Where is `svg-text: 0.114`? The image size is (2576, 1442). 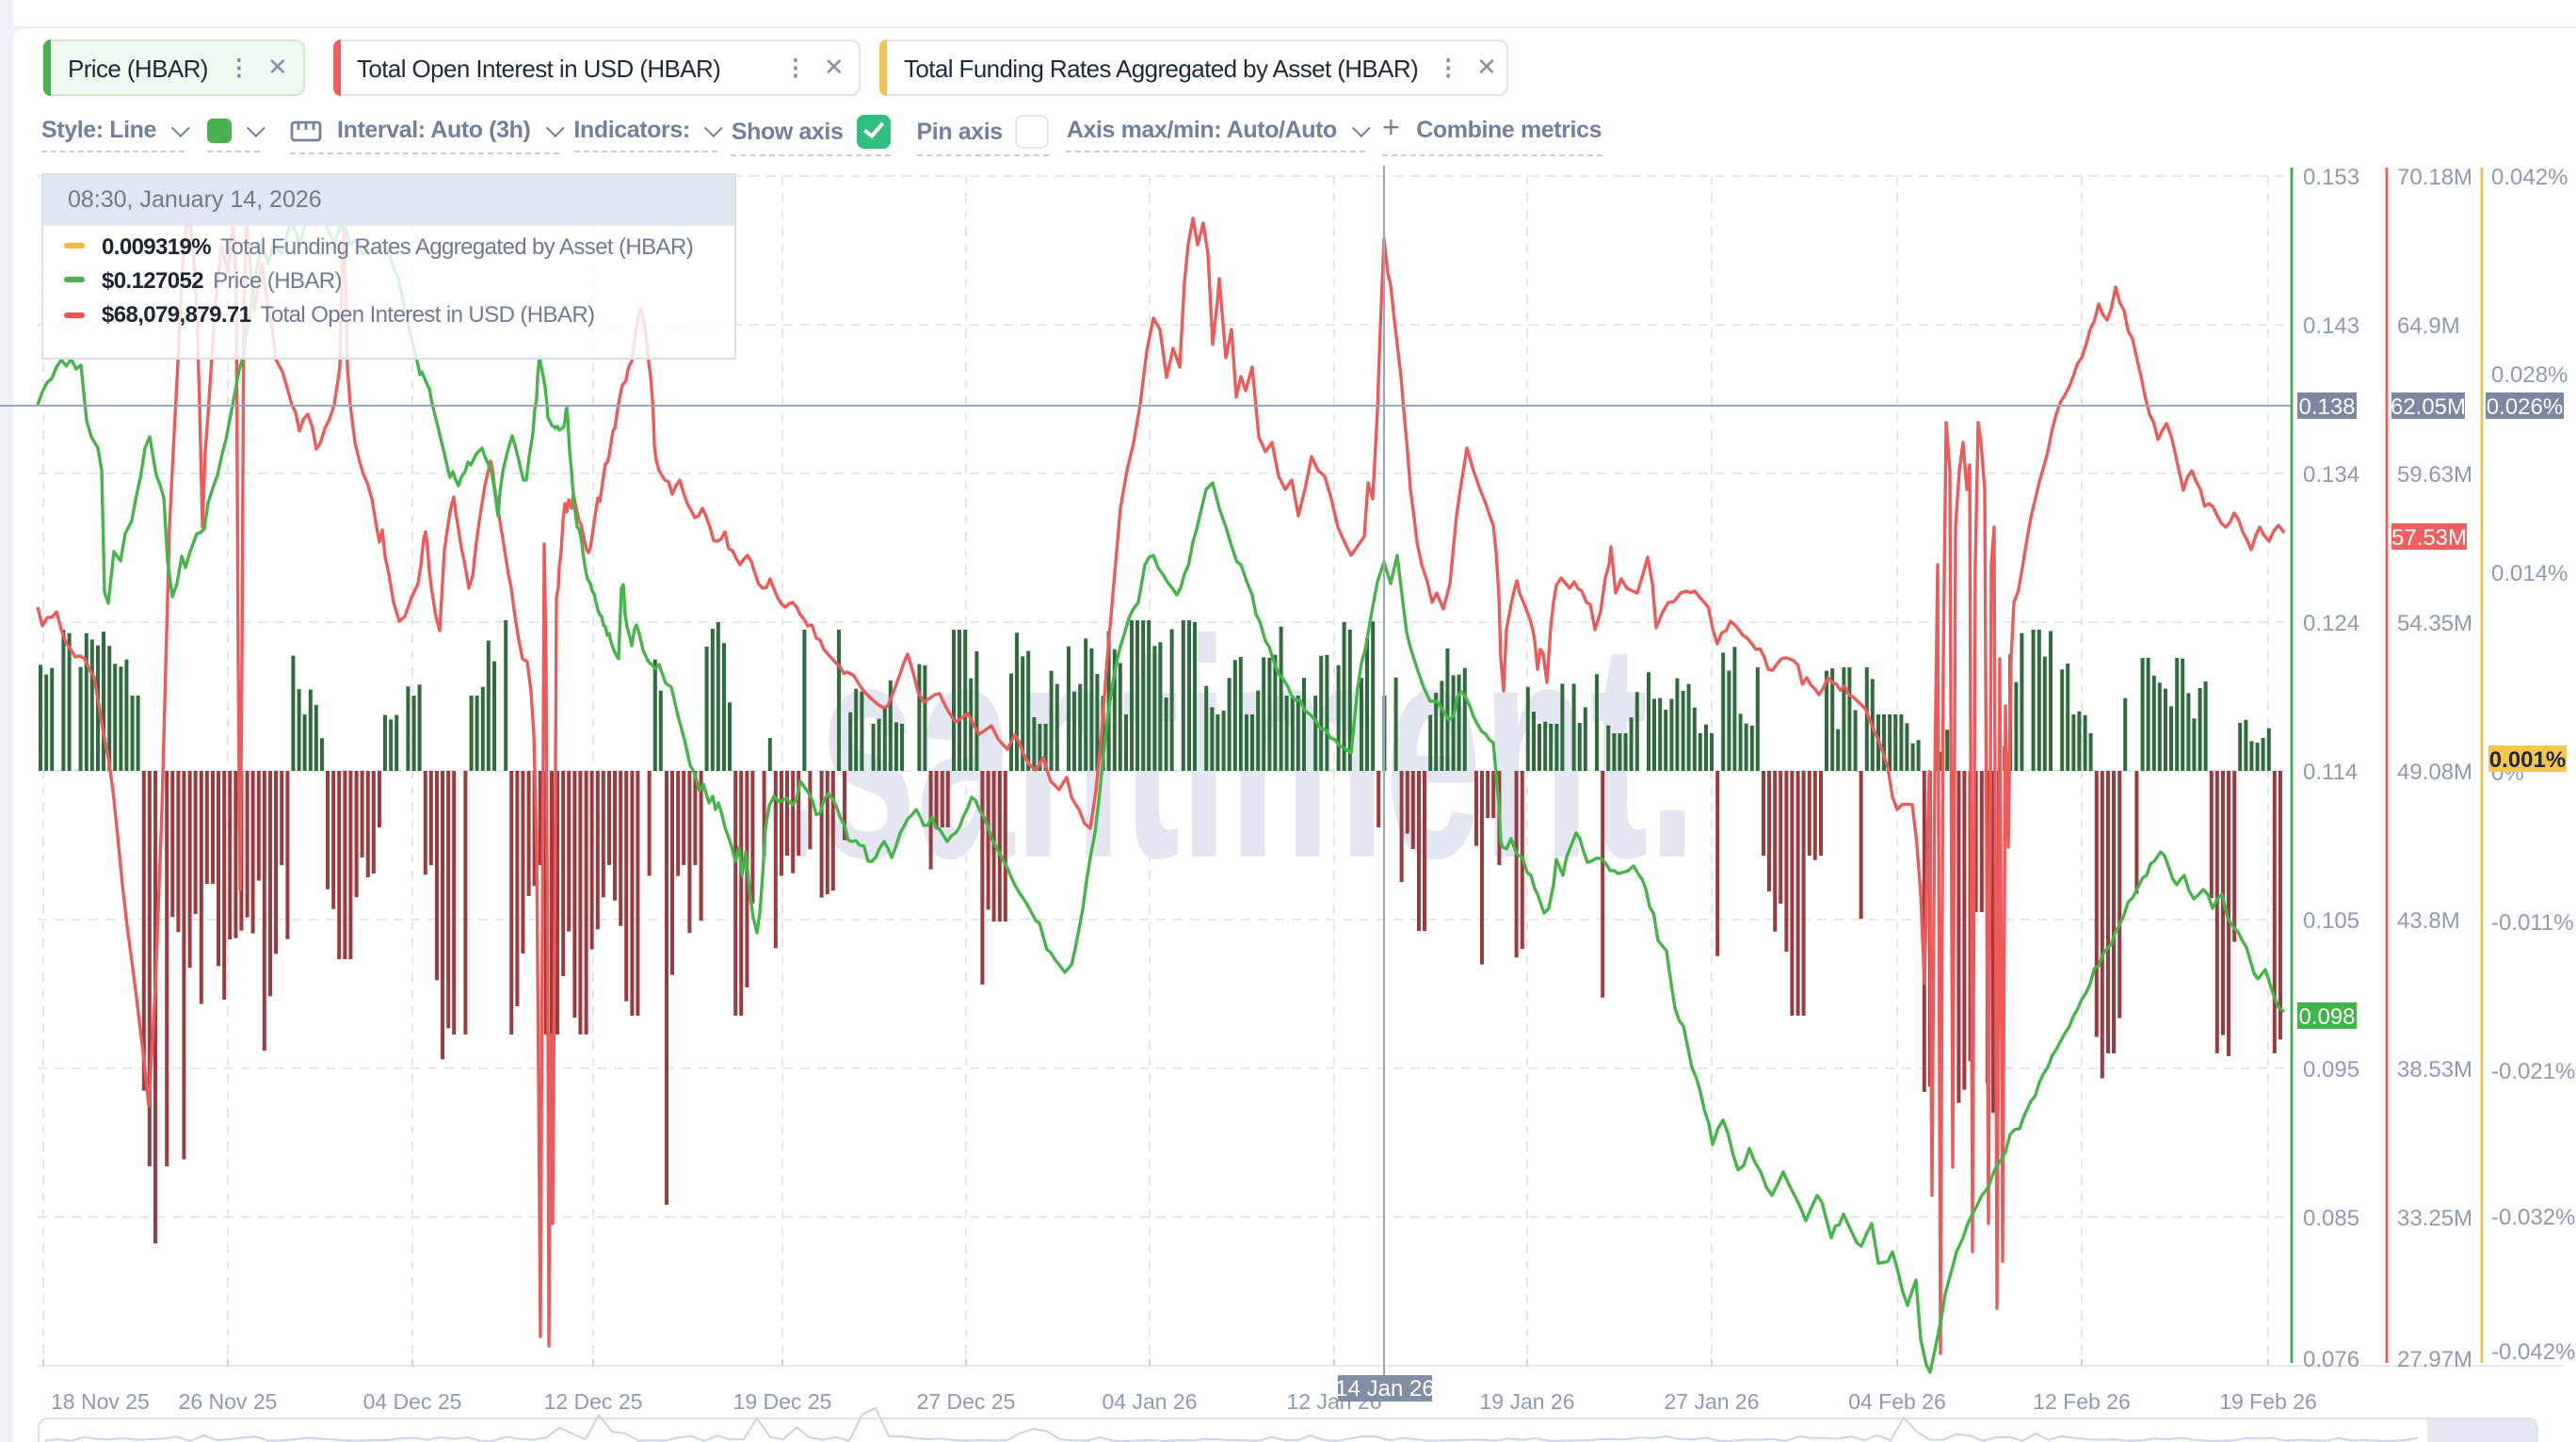
svg-text: 0.114 is located at coordinates (2330, 772).